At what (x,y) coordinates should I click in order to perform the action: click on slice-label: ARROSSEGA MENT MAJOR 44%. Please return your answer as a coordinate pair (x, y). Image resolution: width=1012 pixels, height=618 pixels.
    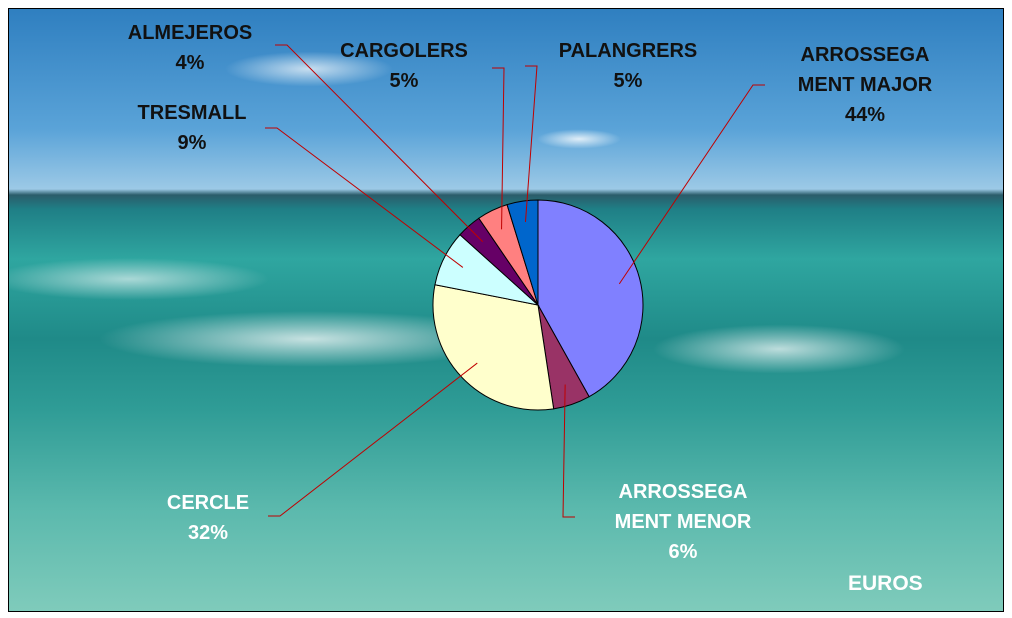
    Looking at the image, I should click on (865, 85).